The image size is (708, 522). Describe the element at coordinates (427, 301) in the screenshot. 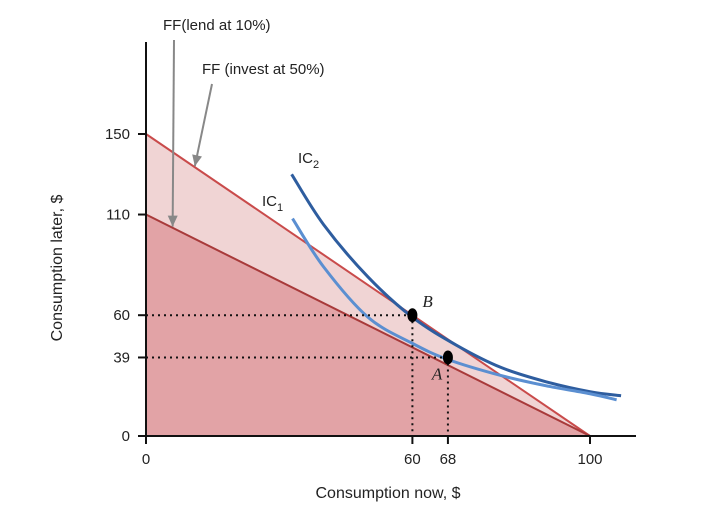

I see `point-label-b: B` at that location.